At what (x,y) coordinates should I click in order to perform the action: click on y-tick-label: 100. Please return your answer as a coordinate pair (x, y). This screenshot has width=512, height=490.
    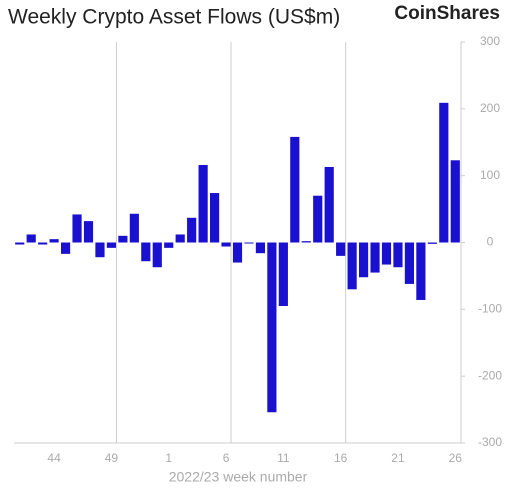
    Looking at the image, I should click on (490, 175).